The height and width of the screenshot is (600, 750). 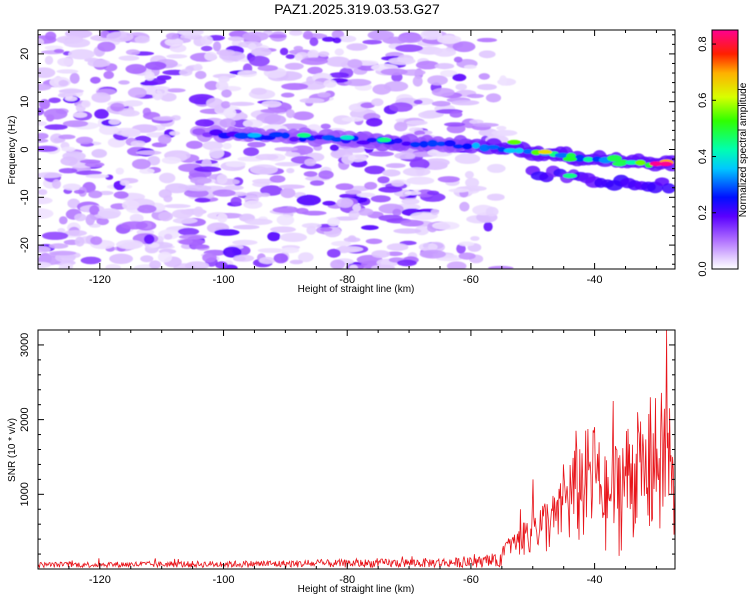 What do you see at coordinates (471, 580) in the screenshot?
I see `bottom-xtick-label: -60` at bounding box center [471, 580].